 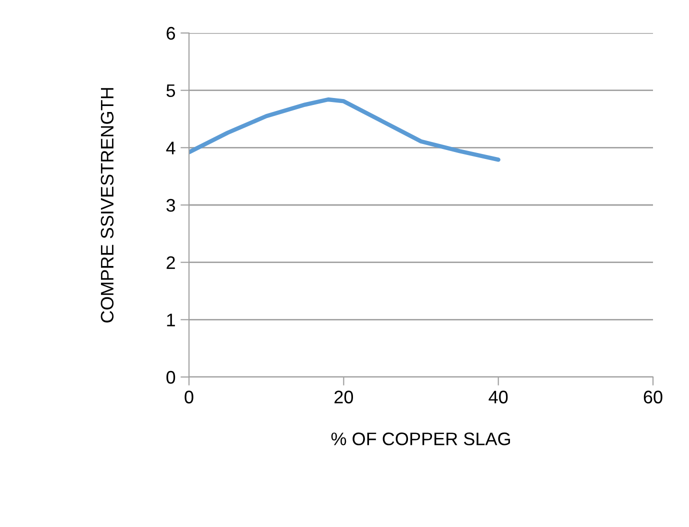 I want to click on y-tick-label: 3, so click(x=171, y=205).